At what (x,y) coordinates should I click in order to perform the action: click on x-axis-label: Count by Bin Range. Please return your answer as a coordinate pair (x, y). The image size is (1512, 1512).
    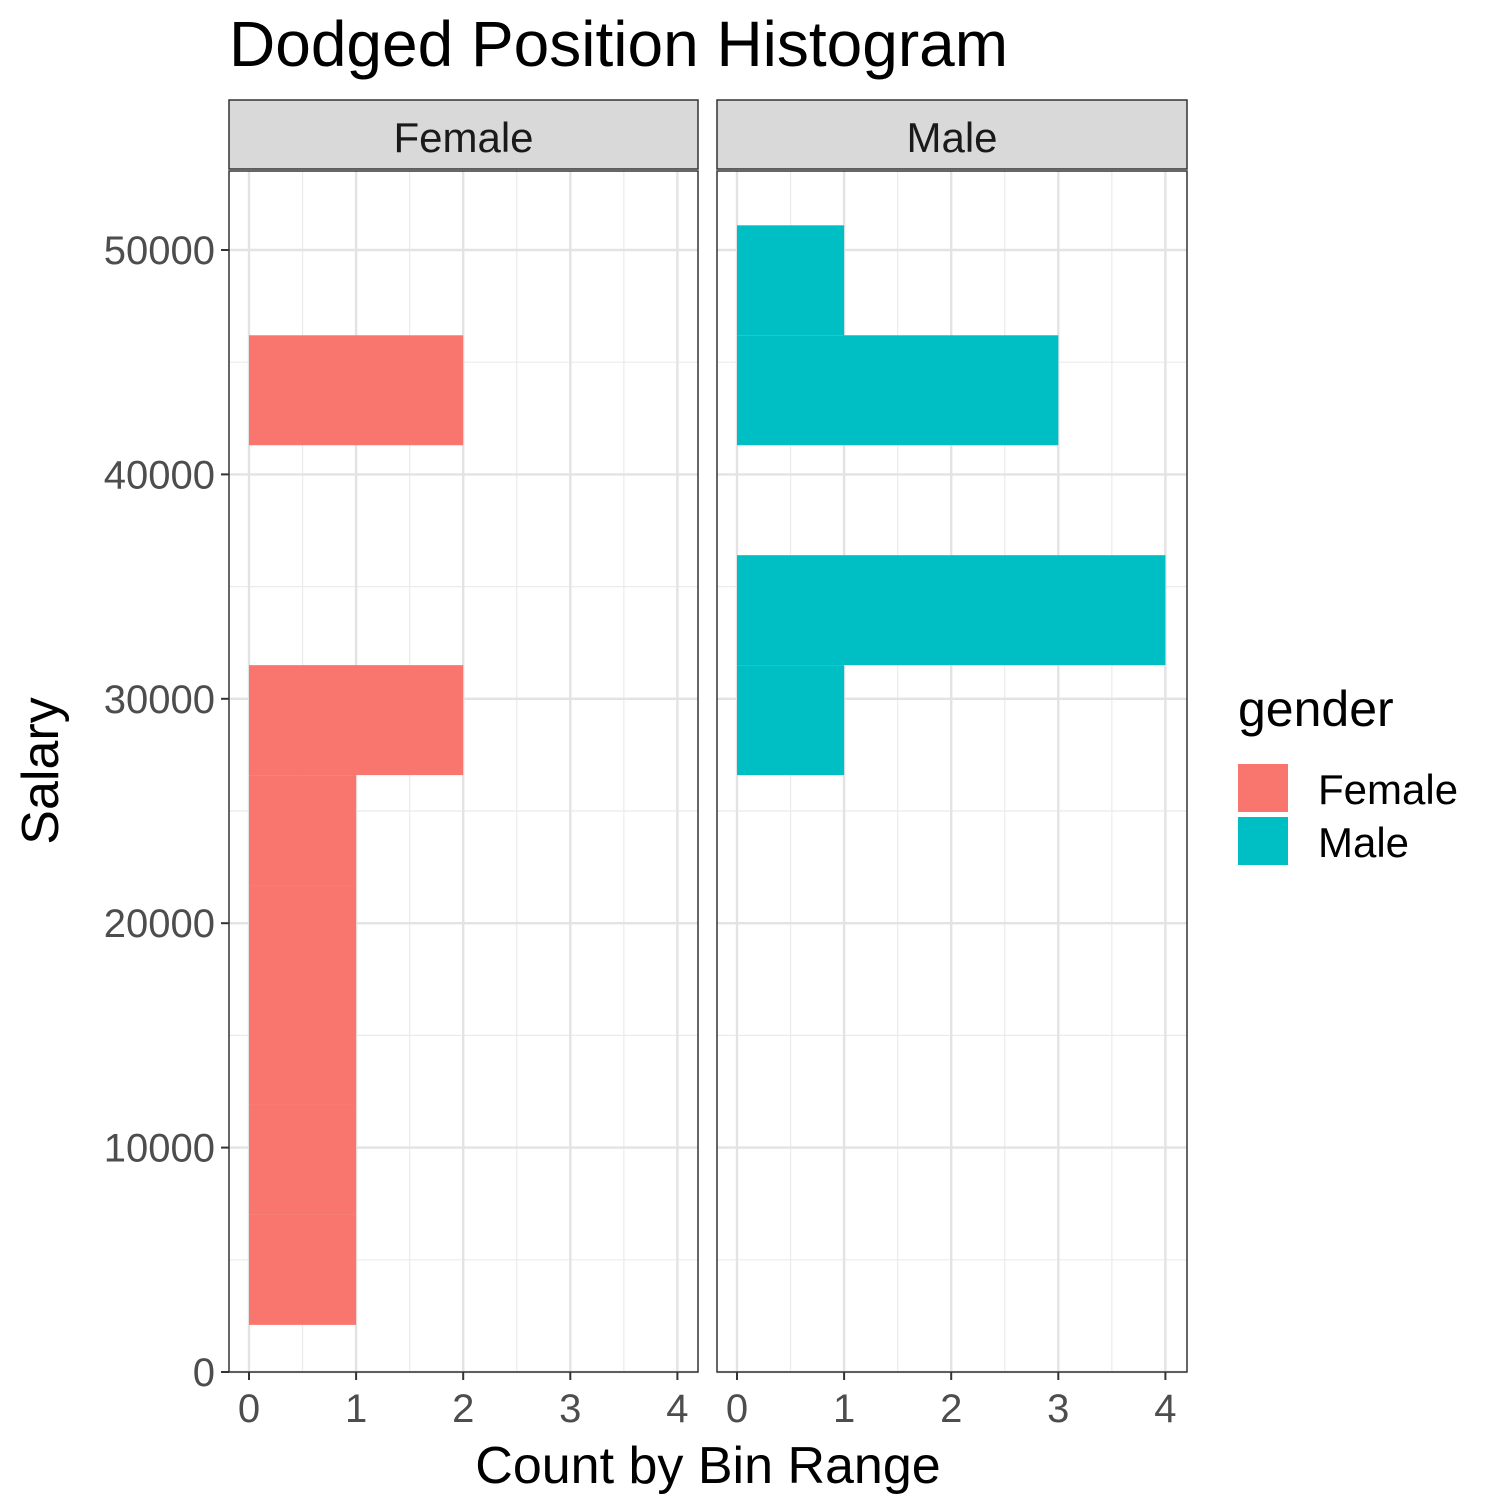
    Looking at the image, I should click on (707, 1466).